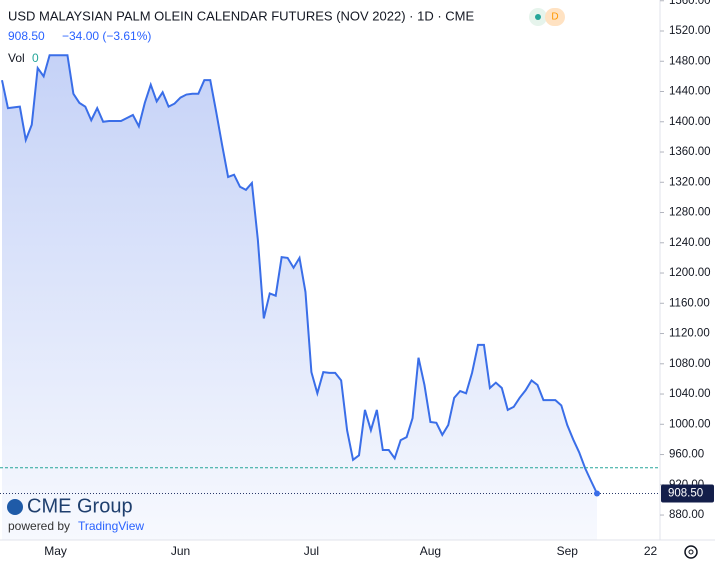 The height and width of the screenshot is (573, 715). What do you see at coordinates (690, 3) in the screenshot?
I see `y-tick-label: 1560.00` at bounding box center [690, 3].